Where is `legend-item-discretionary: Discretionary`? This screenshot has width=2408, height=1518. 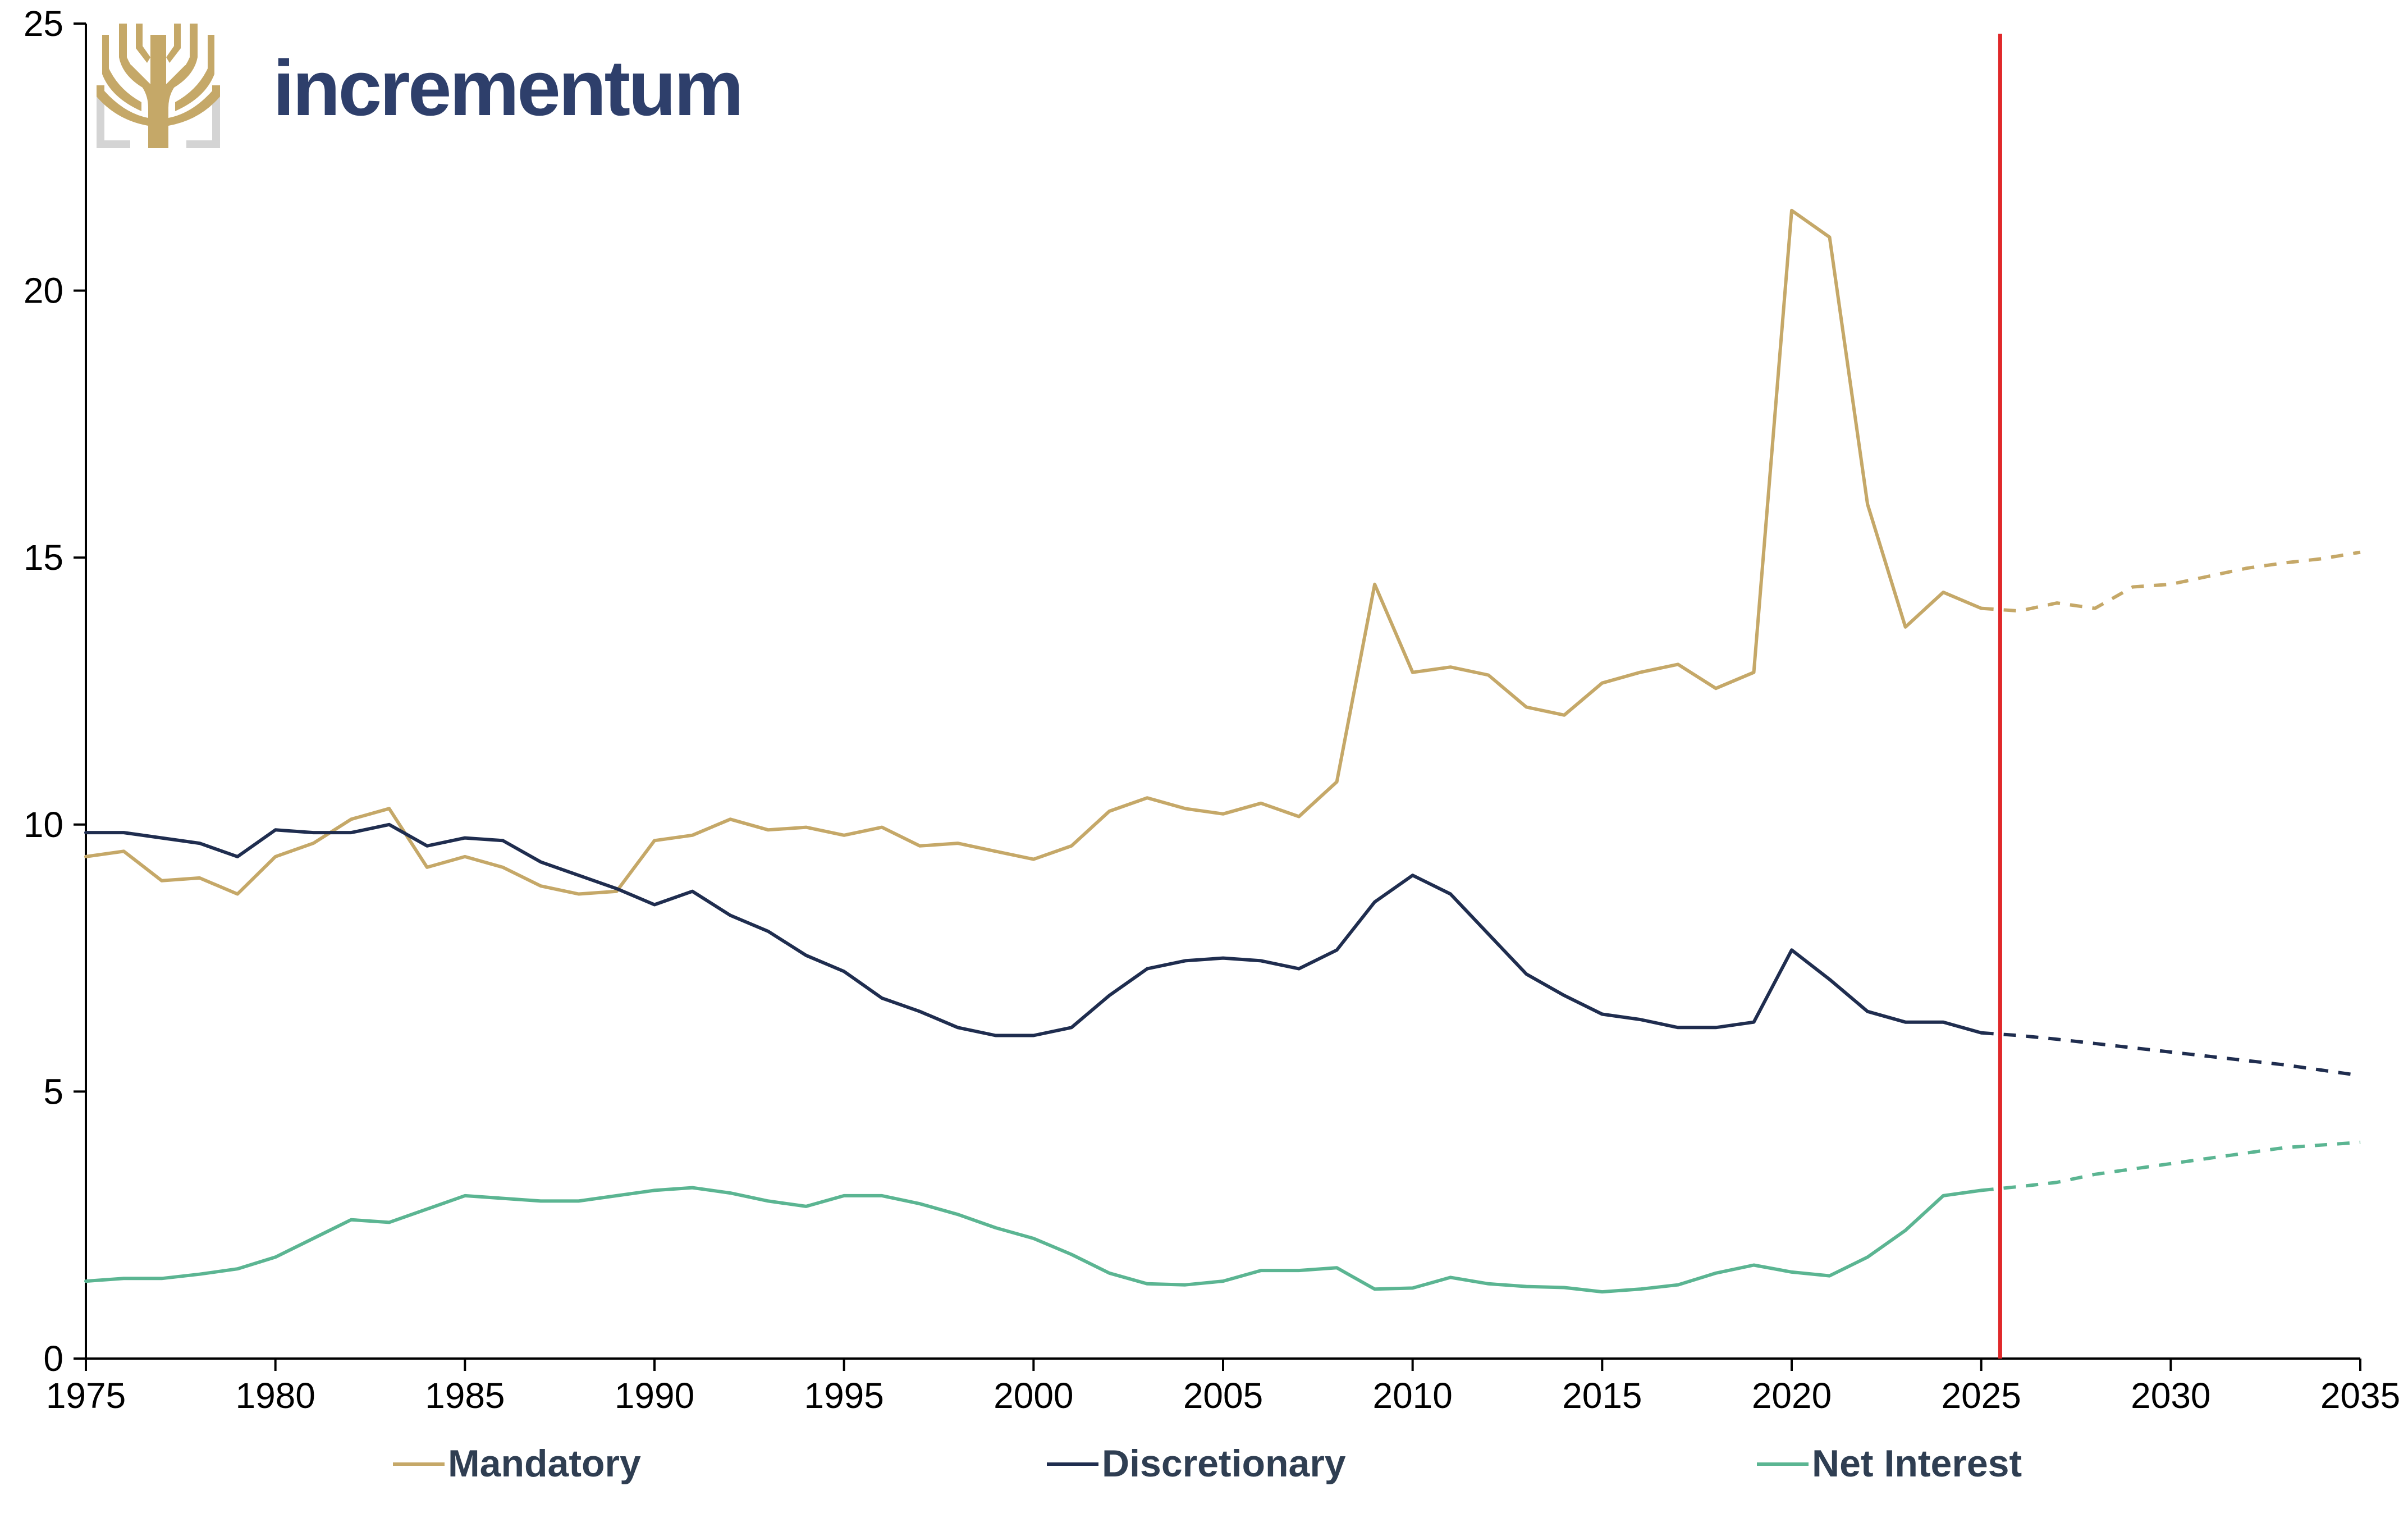 legend-item-discretionary: Discretionary is located at coordinates (1196, 1463).